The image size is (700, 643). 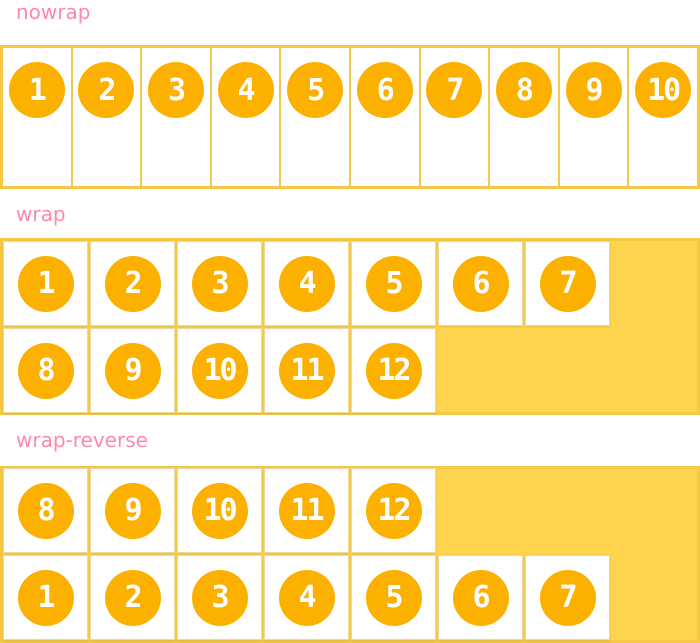 What do you see at coordinates (82, 440) in the screenshot?
I see `label-wrap-reverse: wrap-reverse` at bounding box center [82, 440].